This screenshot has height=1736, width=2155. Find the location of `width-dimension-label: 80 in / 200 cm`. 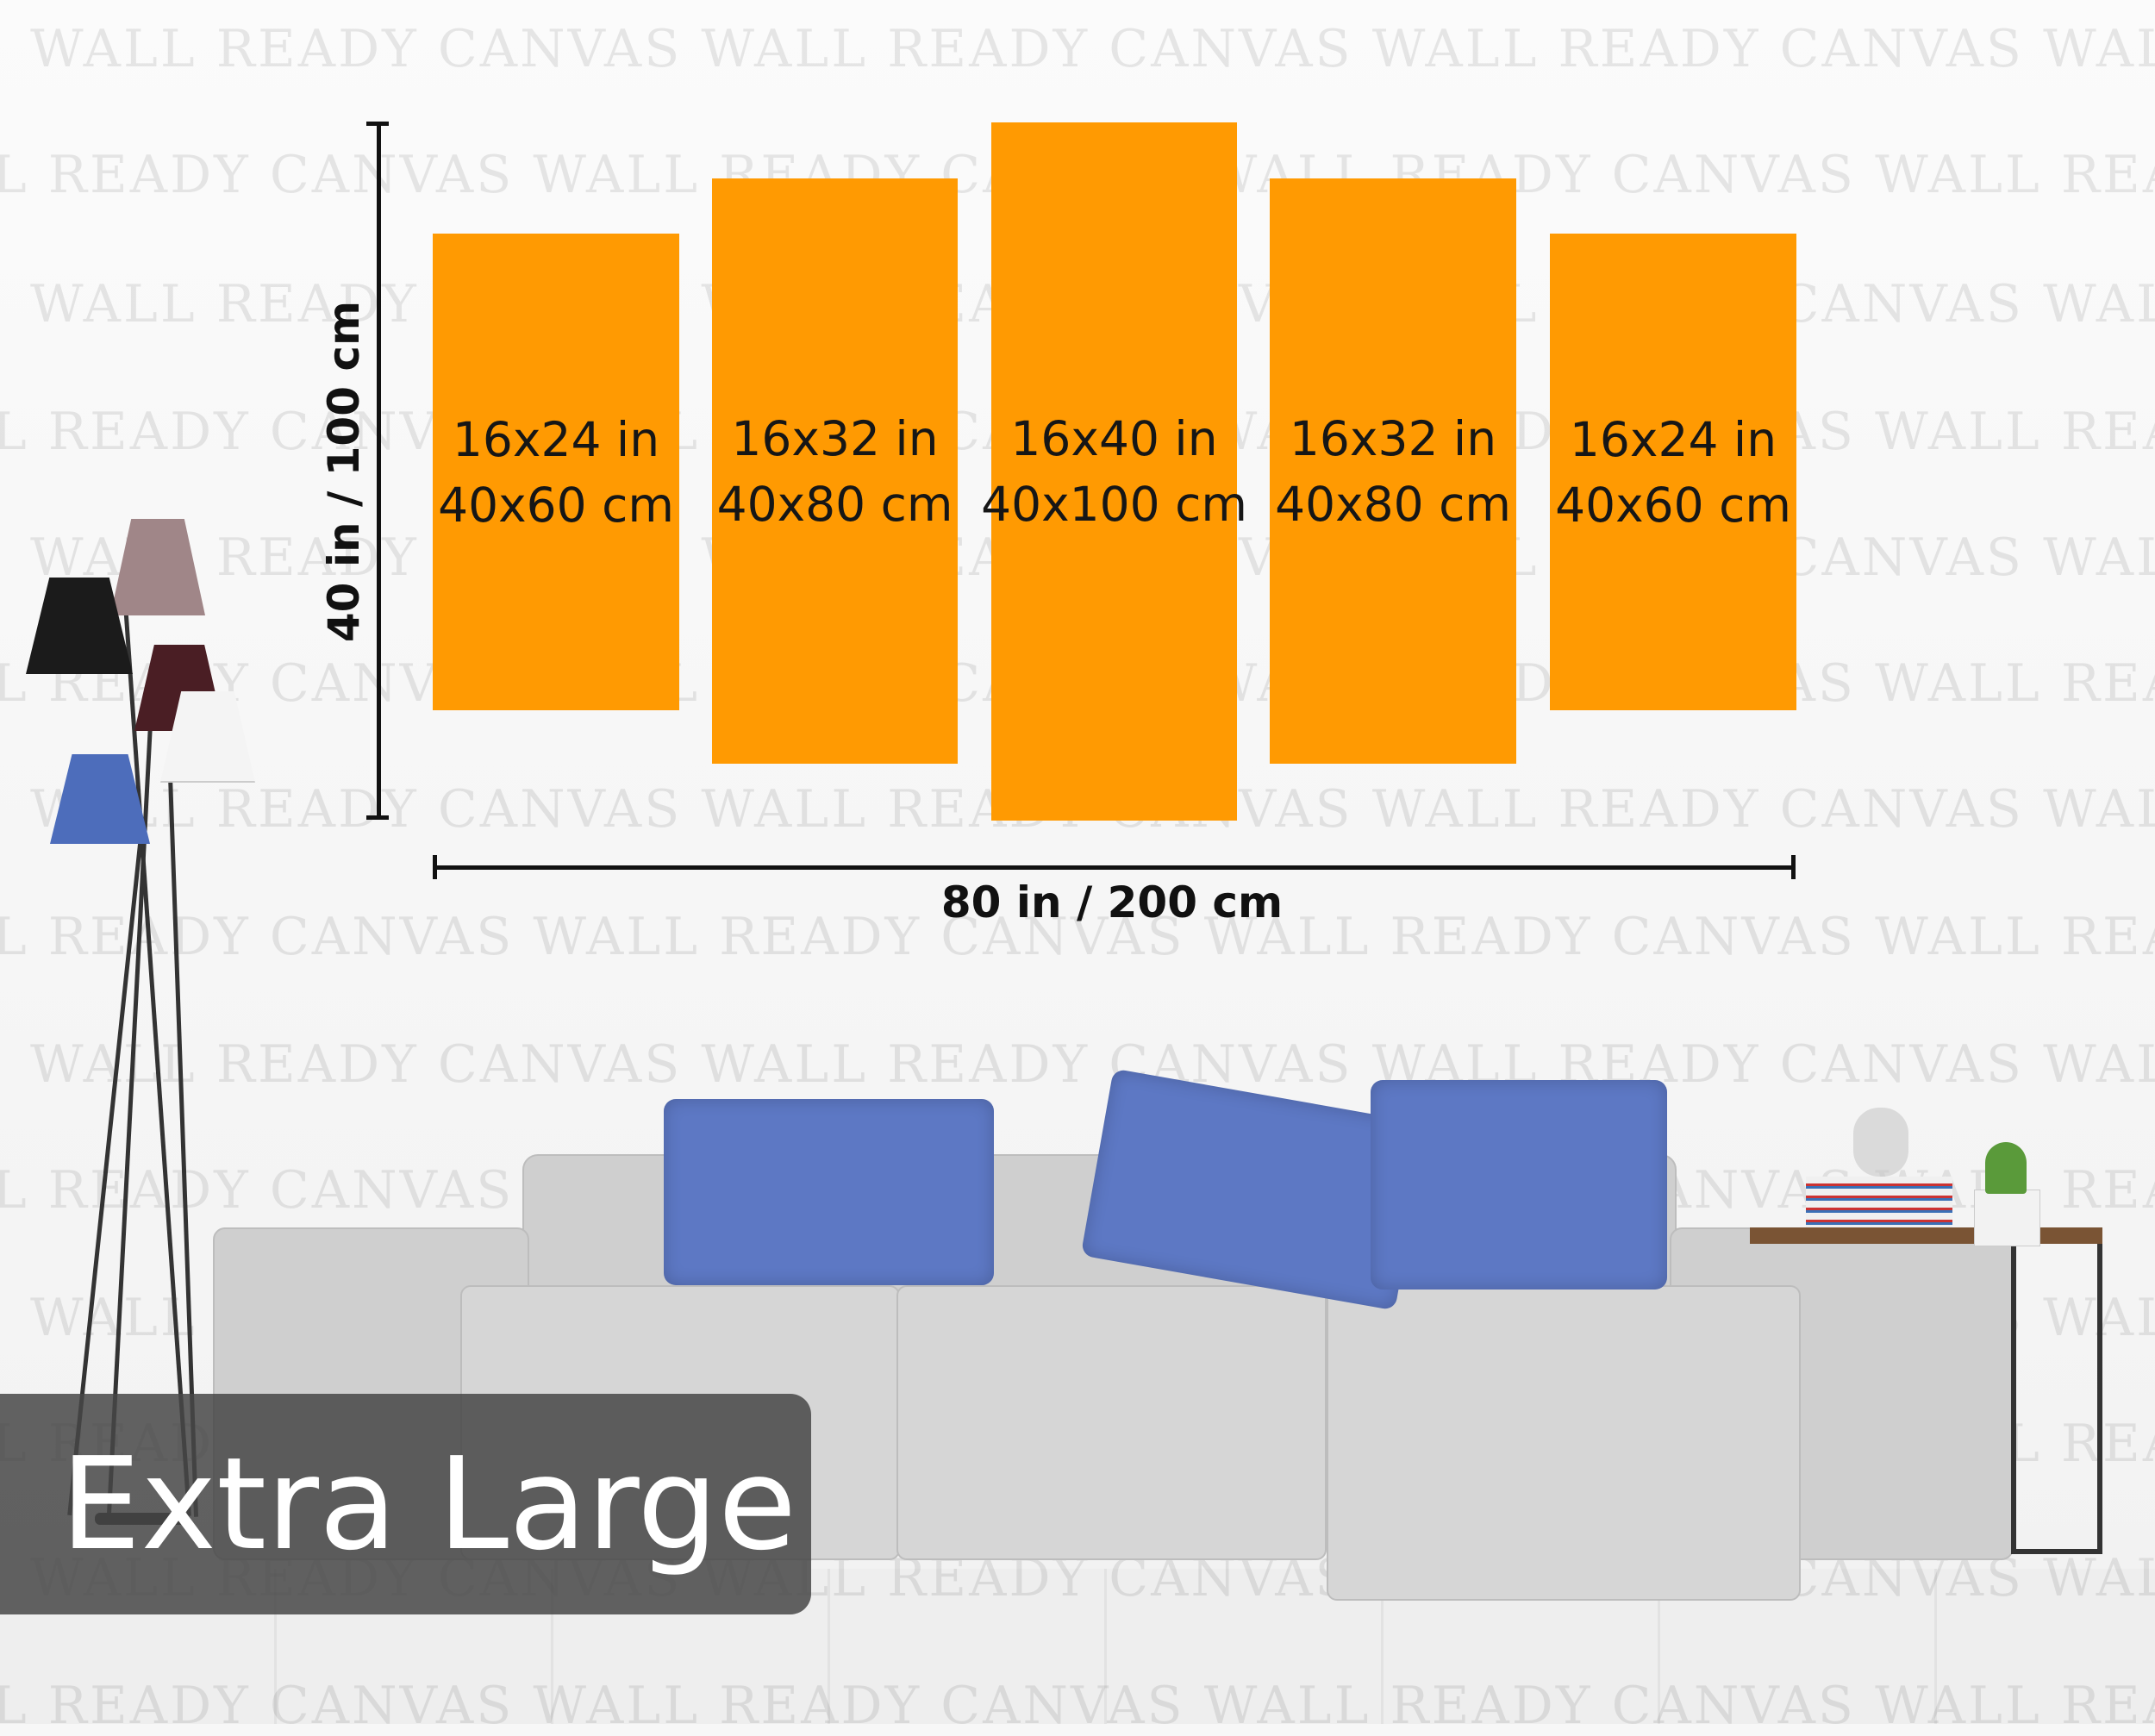

width-dimension-label: 80 in / 200 cm is located at coordinates (1112, 902).